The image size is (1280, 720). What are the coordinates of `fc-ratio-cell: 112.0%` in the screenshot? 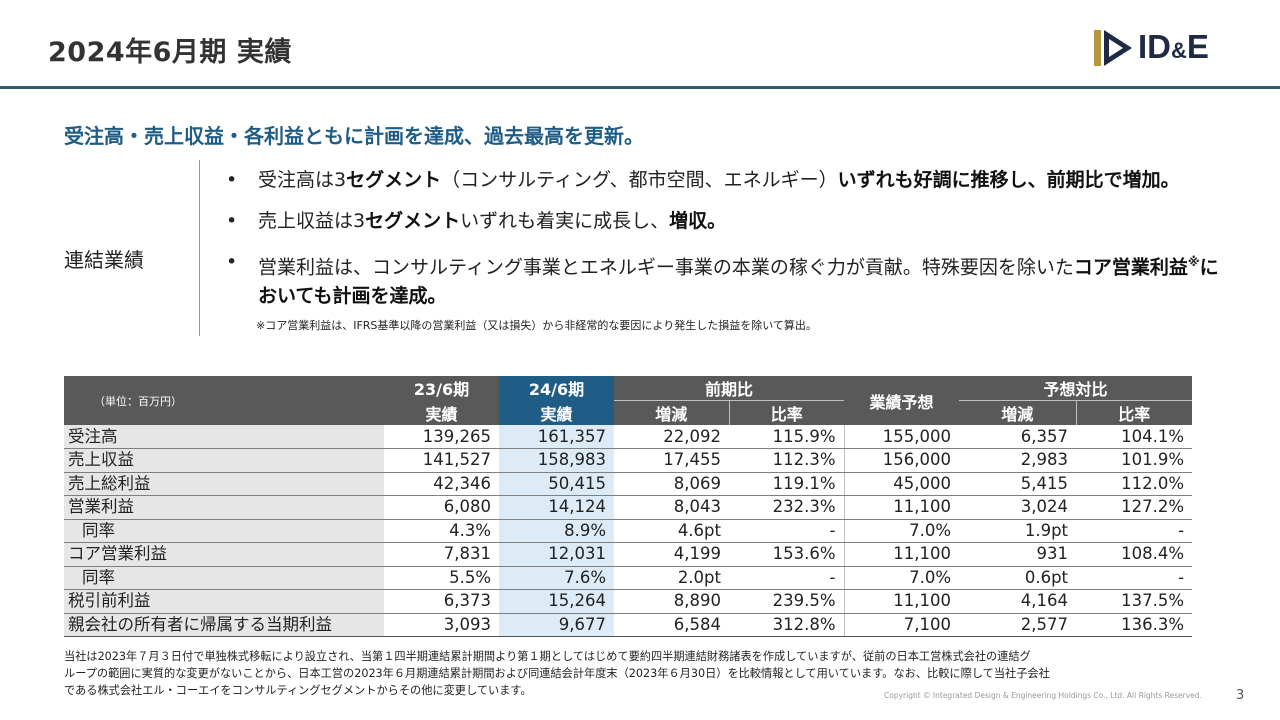 It's located at (1134, 484).